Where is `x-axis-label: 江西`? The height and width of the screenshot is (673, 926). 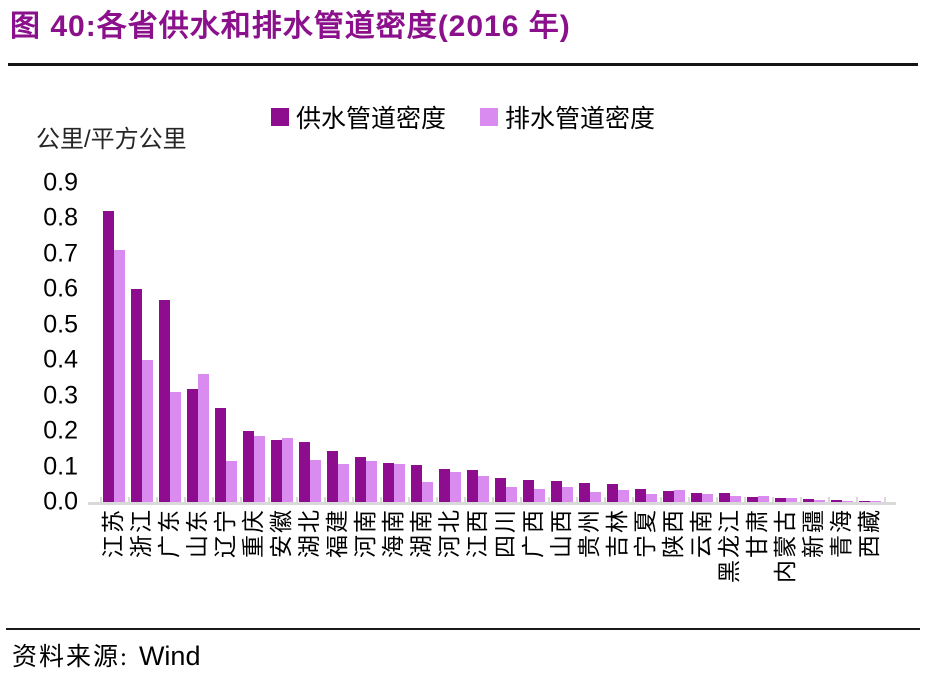 x-axis-label: 江西 is located at coordinates (478, 533).